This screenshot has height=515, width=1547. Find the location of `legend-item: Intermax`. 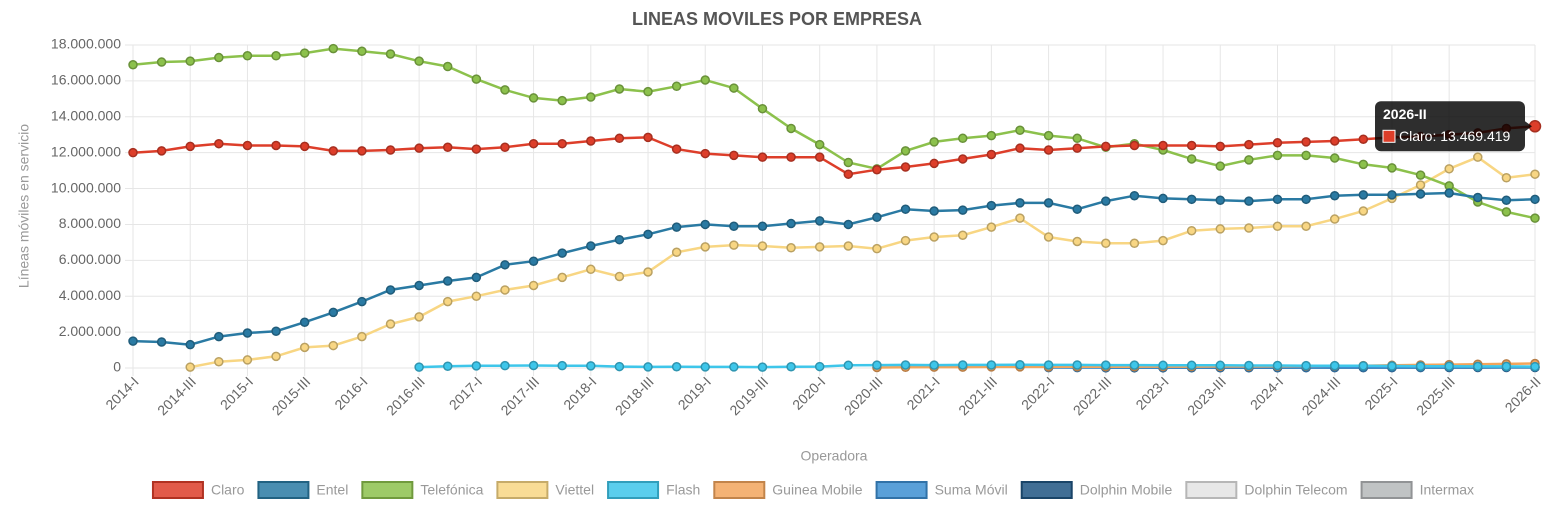

legend-item: Intermax is located at coordinates (1418, 490).